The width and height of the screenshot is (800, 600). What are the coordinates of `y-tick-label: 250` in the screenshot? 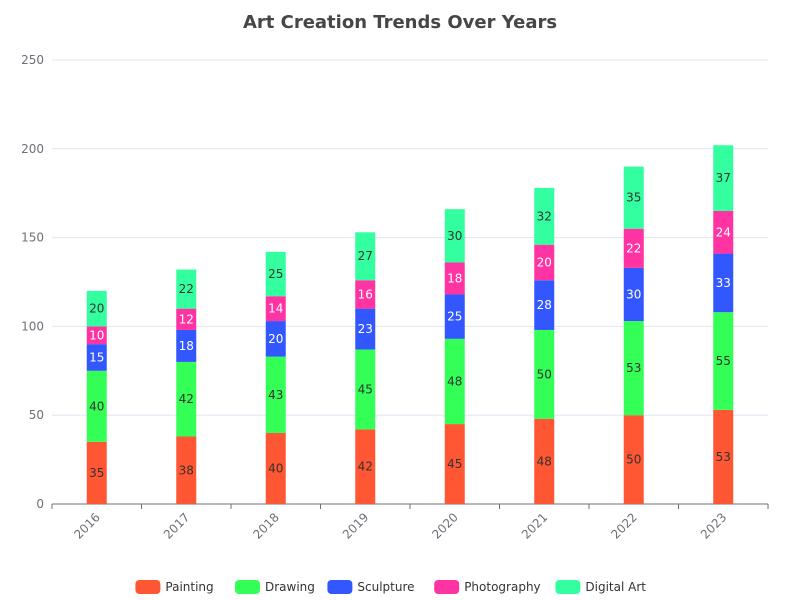 It's located at (32, 60).